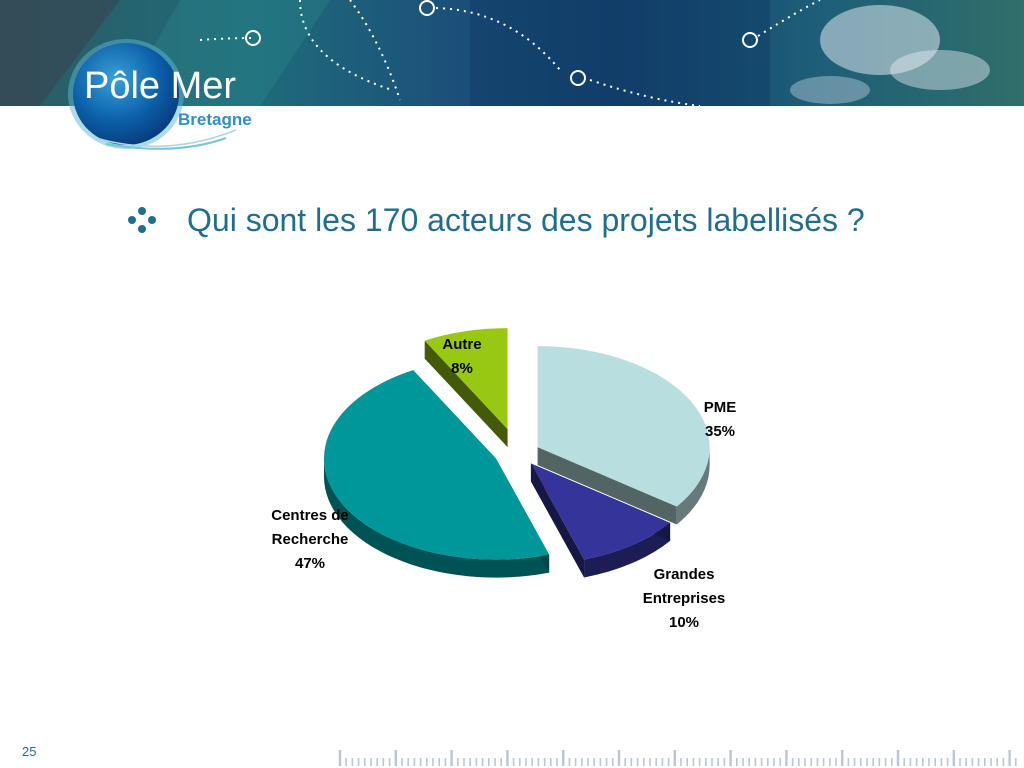  What do you see at coordinates (461, 344) in the screenshot?
I see `pie-slice-label-line: Autre` at bounding box center [461, 344].